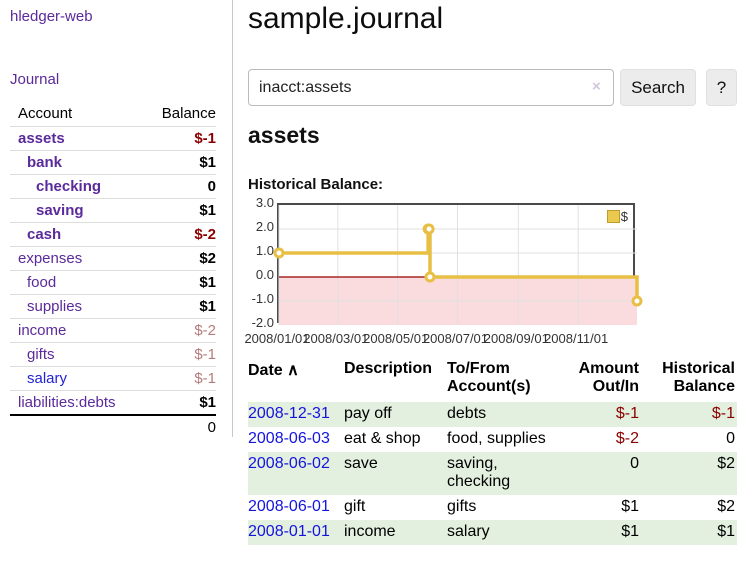  Describe the element at coordinates (336, 338) in the screenshot. I see `x-axis-label: 2008/03/01` at that location.